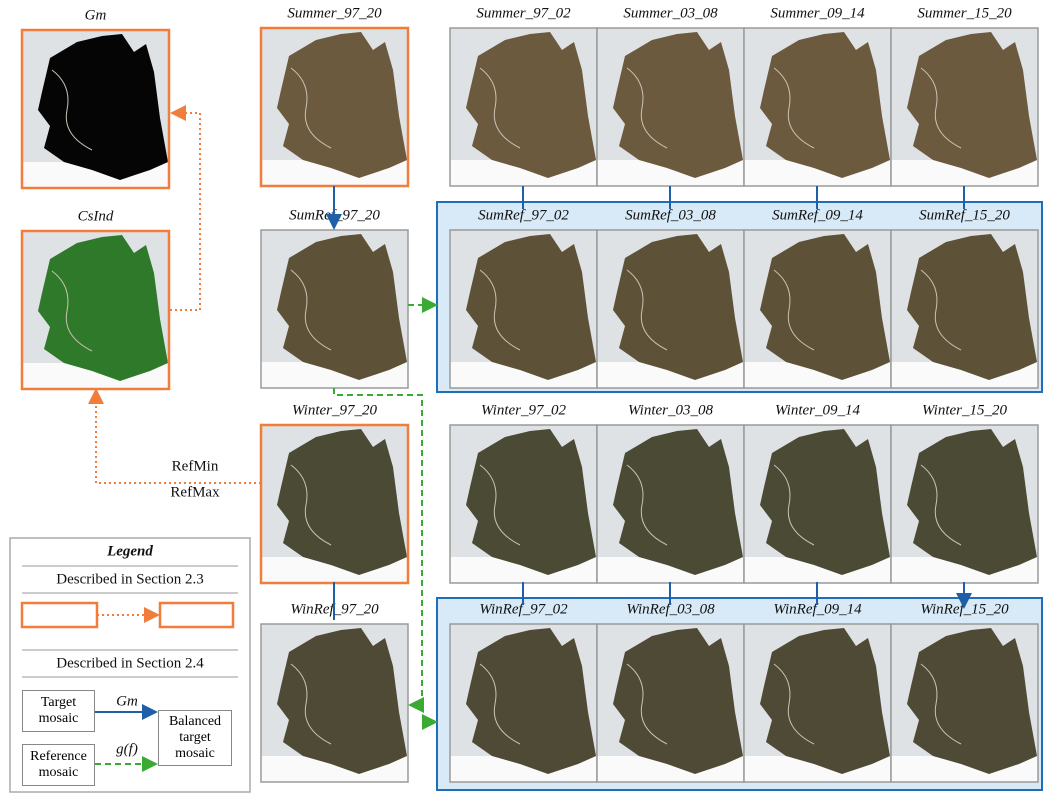  What do you see at coordinates (817, 13) in the screenshot?
I see `panel-label: Summer_09_14` at bounding box center [817, 13].